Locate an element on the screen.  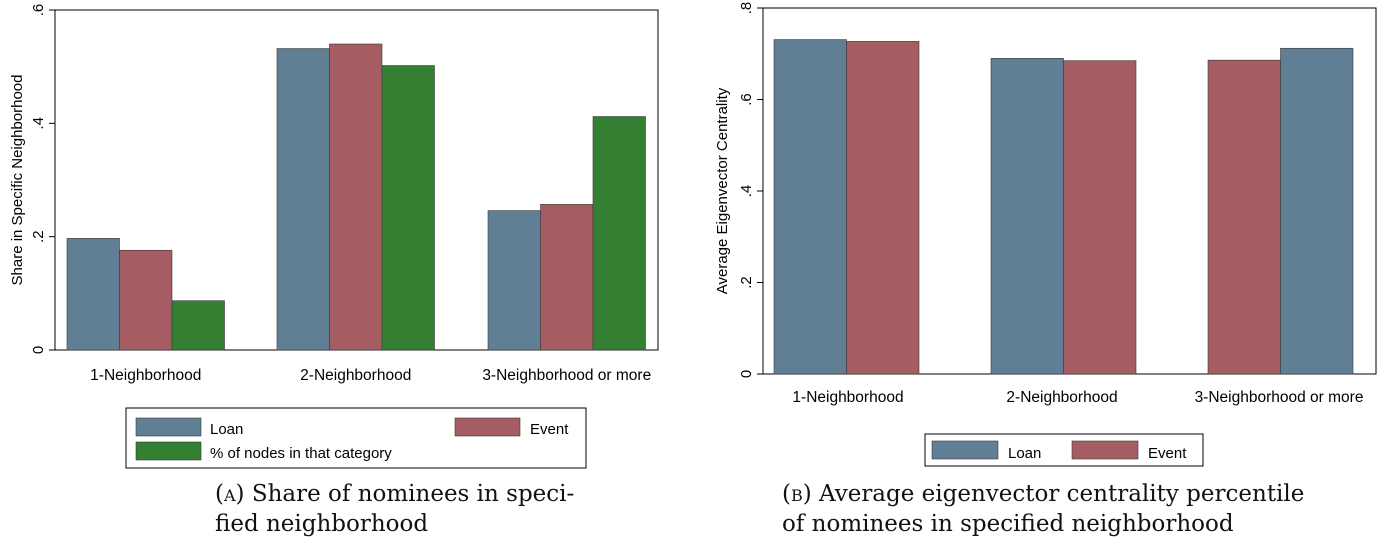
y-axis-label: Share in Specific Neighborhood is located at coordinates (17, 180).